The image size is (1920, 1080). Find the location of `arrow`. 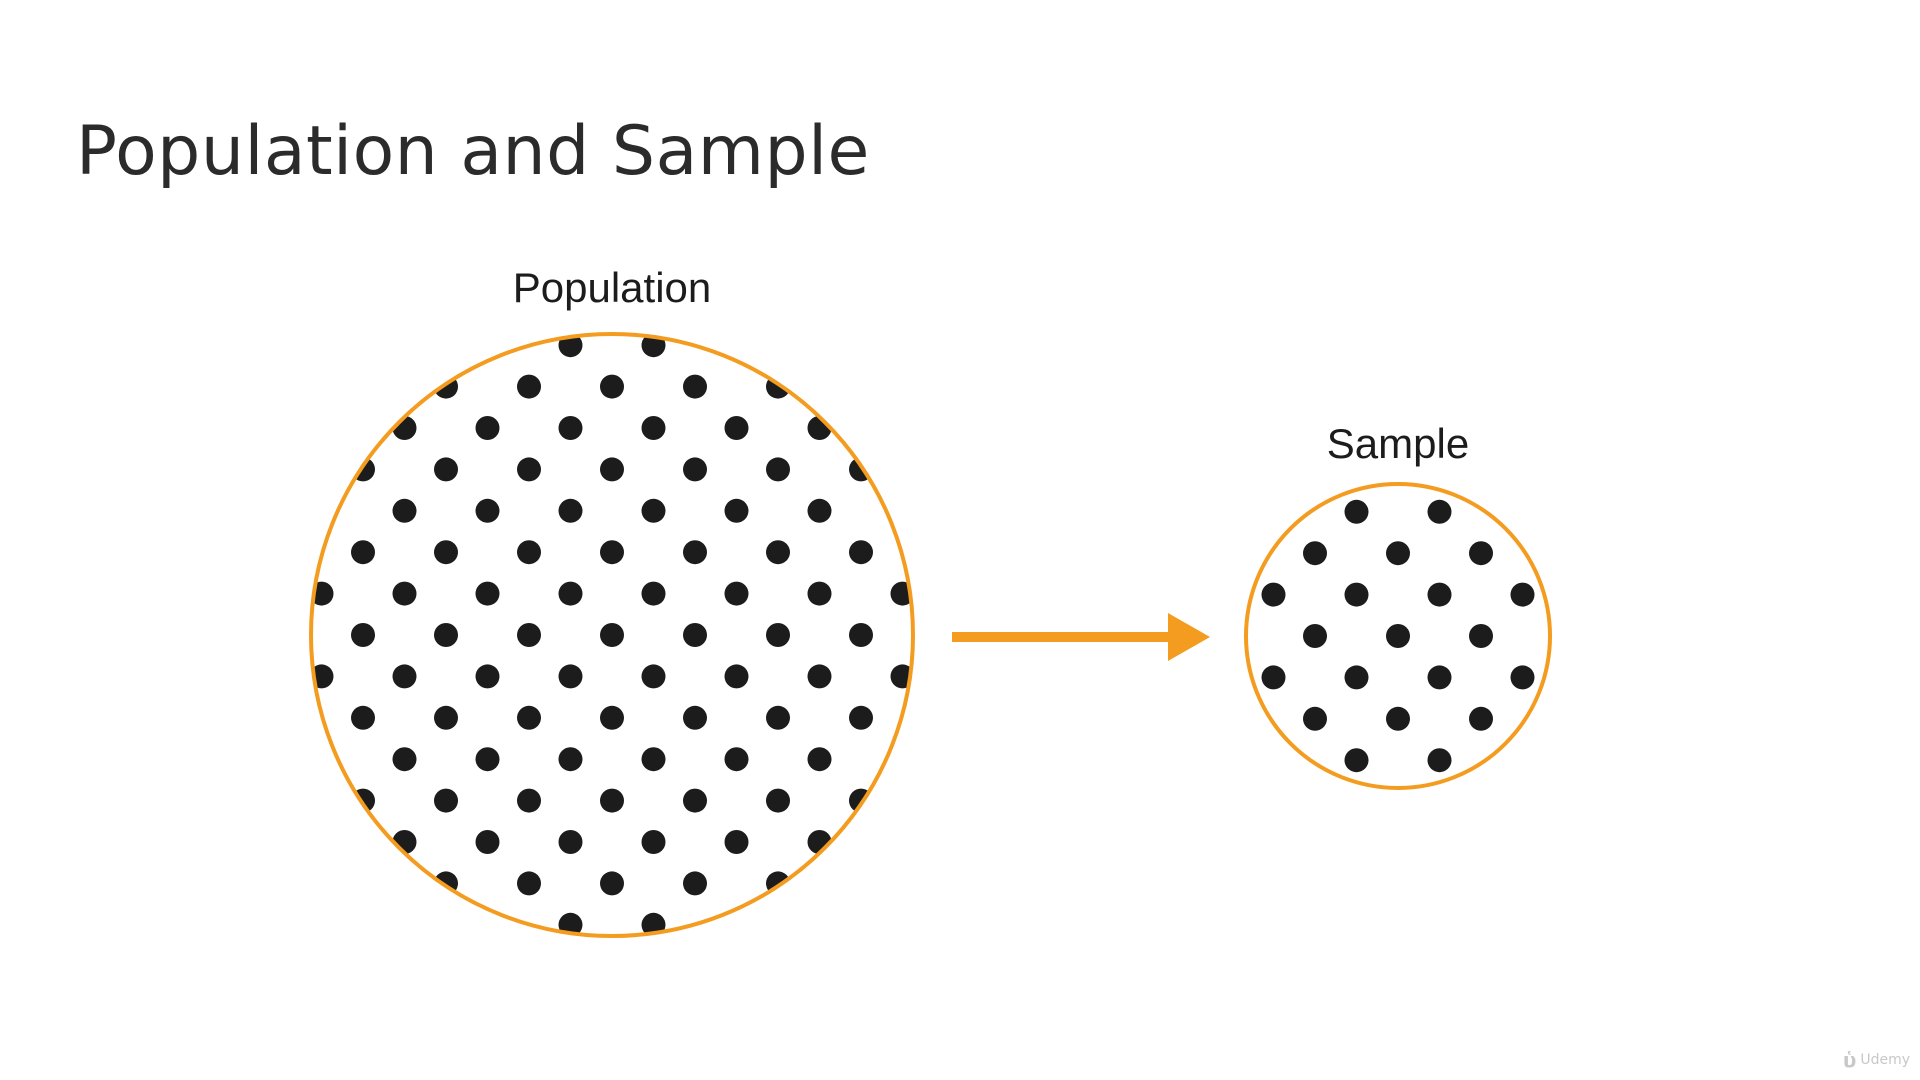

arrow is located at coordinates (1081, 637).